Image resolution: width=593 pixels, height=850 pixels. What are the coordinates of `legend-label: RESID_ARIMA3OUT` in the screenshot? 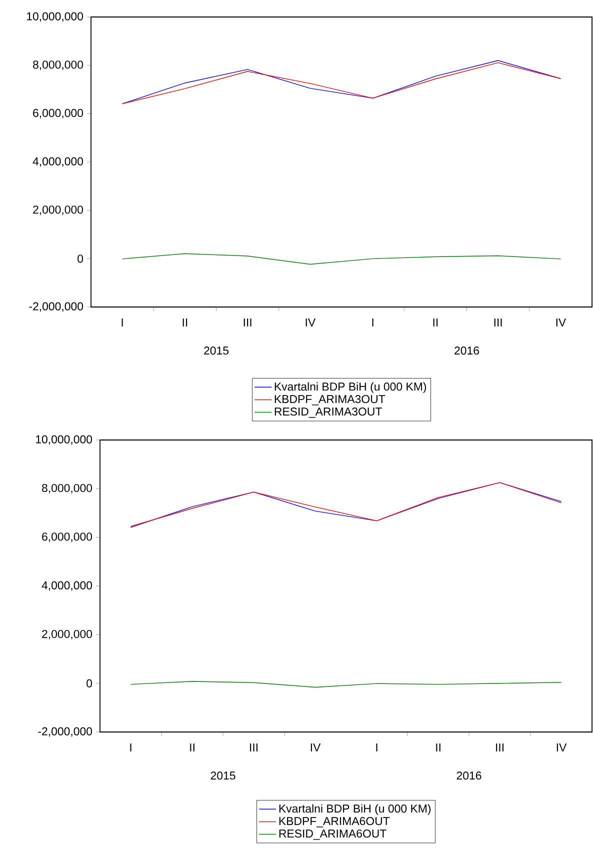 It's located at (328, 413).